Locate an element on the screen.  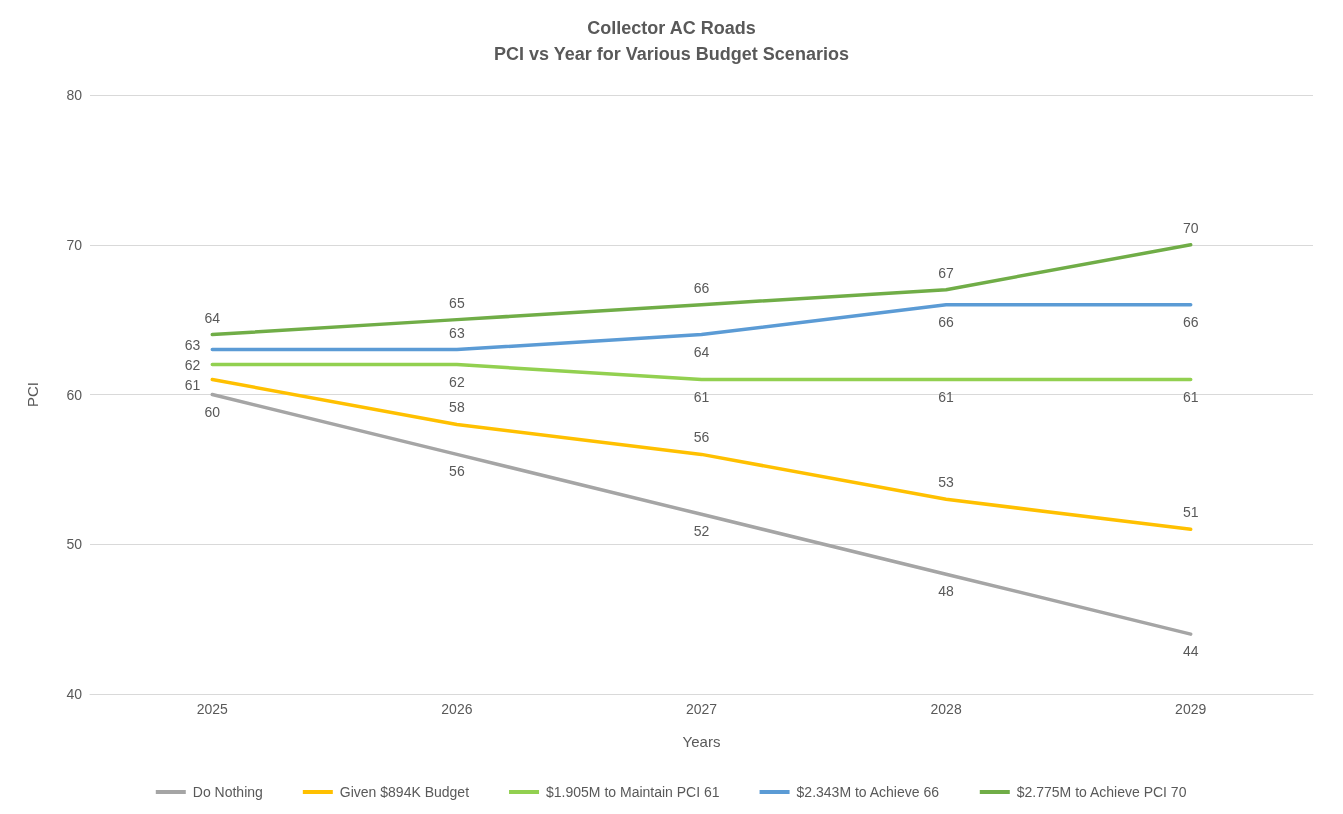
legend-label: Given $894K Budget is located at coordinates (404, 792).